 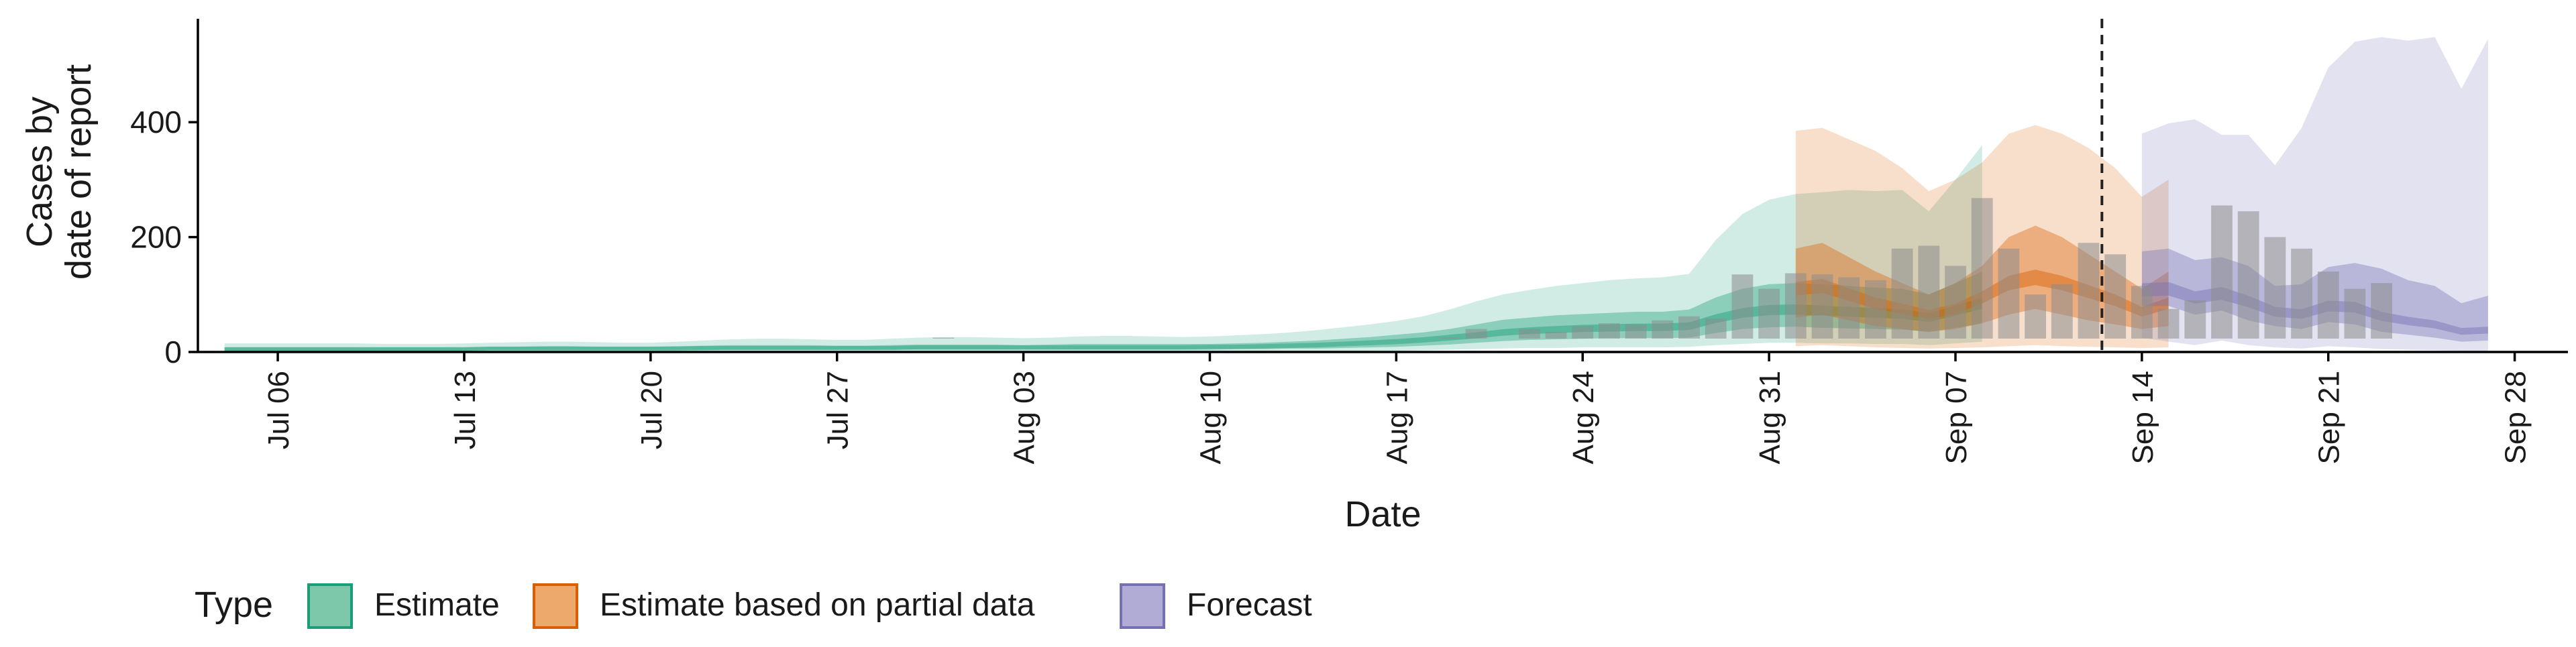 I want to click on legend-label-0: Estimate, so click(x=437, y=605).